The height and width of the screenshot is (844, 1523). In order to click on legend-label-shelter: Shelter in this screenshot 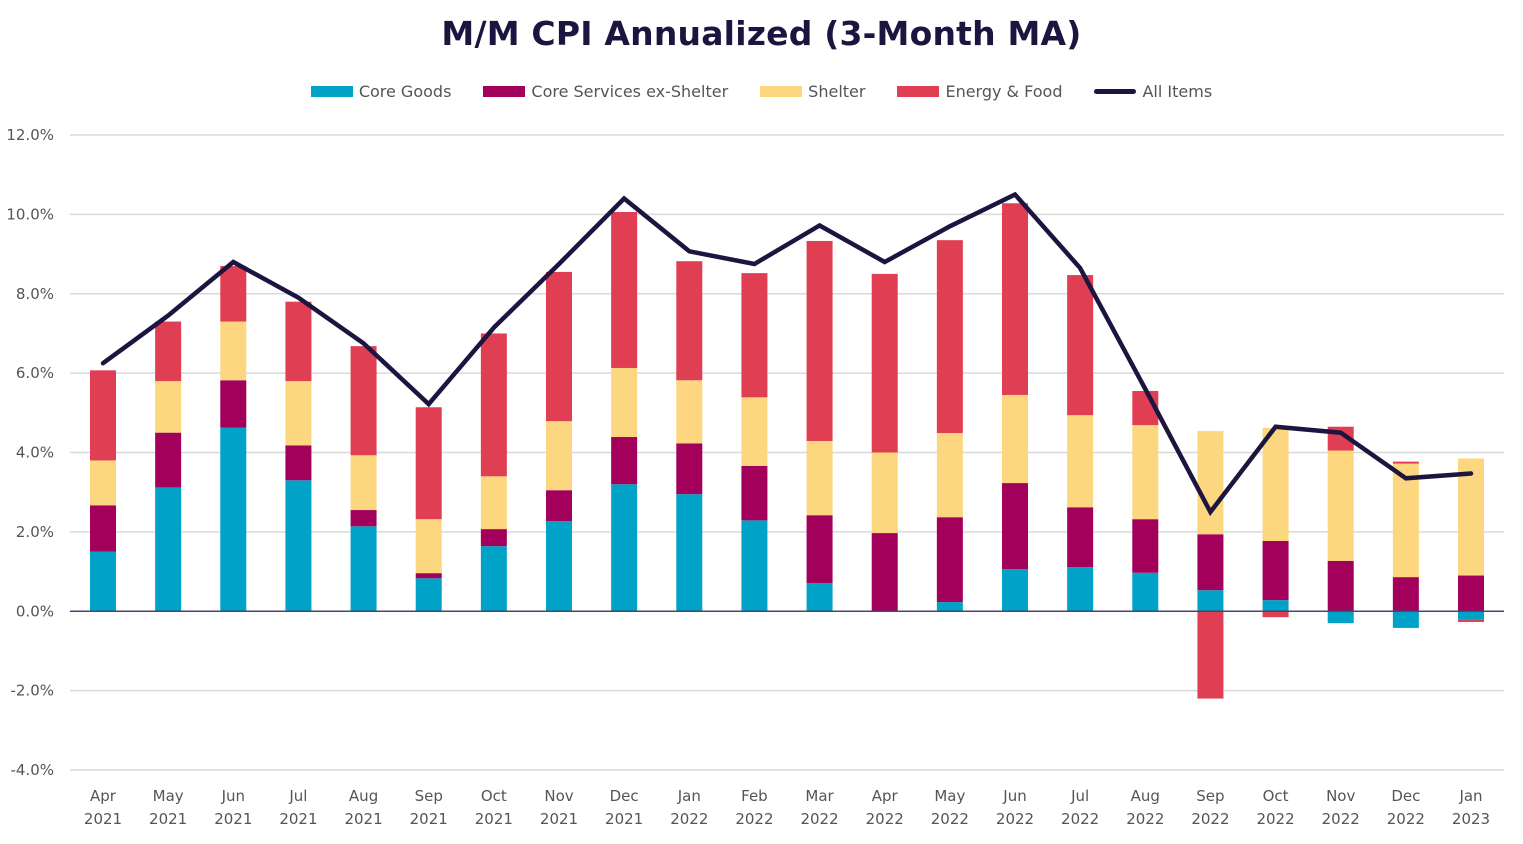, I will do `click(837, 91)`.